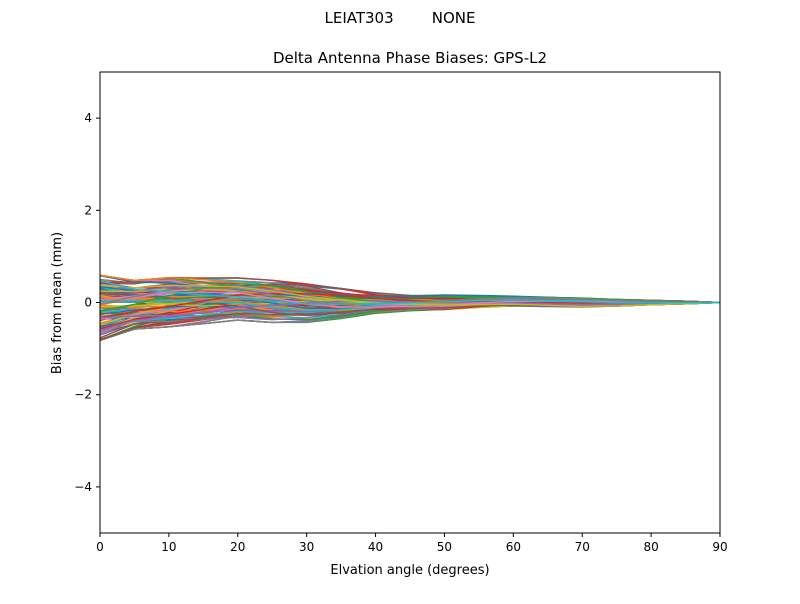 This screenshot has width=800, height=604. What do you see at coordinates (410, 58) in the screenshot?
I see `chart-title: Delta Antenna Phase Biases: GPS-L2` at bounding box center [410, 58].